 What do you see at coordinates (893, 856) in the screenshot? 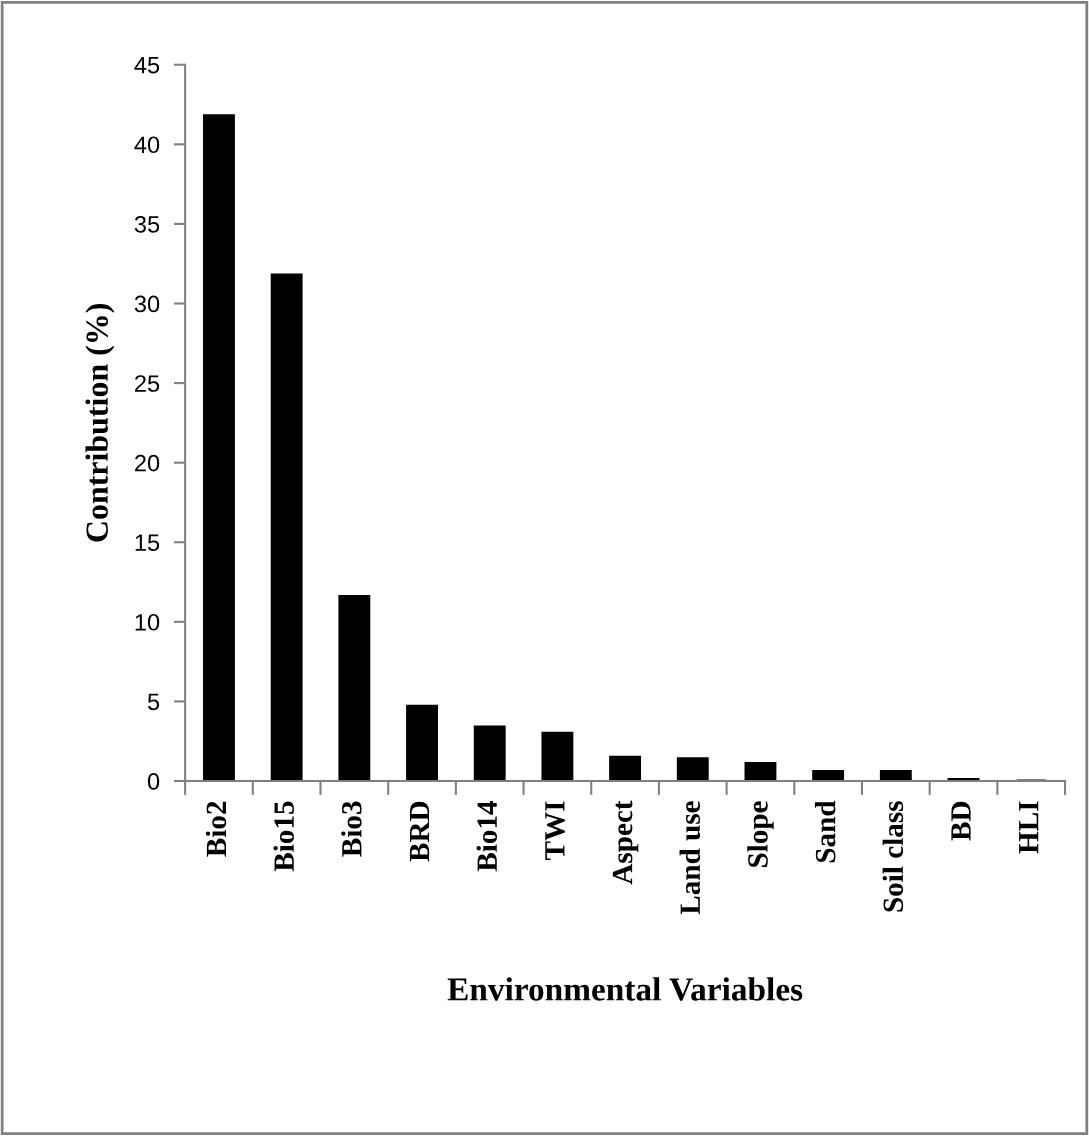
I see `x-tick-label: Soil class` at bounding box center [893, 856].